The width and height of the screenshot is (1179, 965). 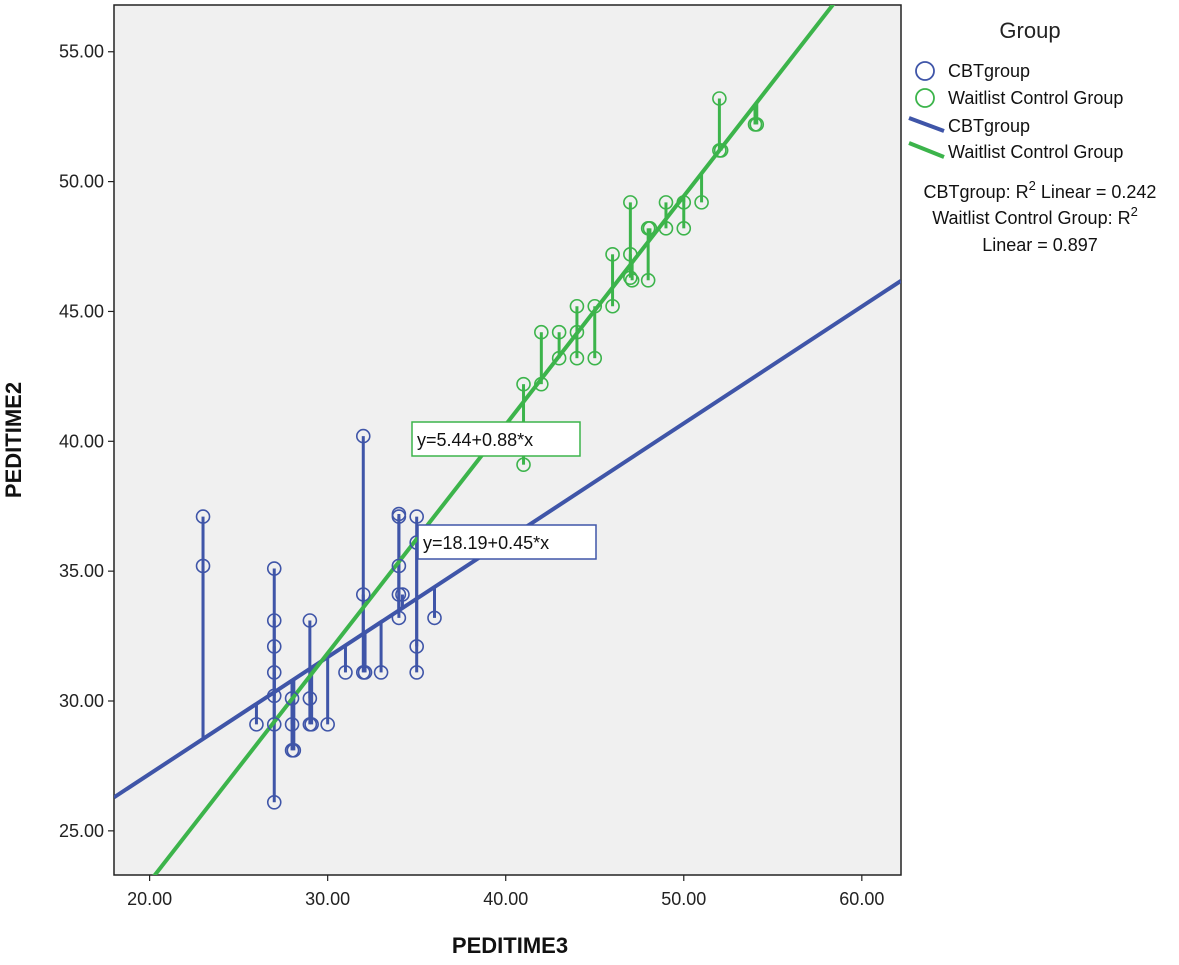 What do you see at coordinates (1040, 245) in the screenshot?
I see `r2-waitlist-line2: Linear = 0.897` at bounding box center [1040, 245].